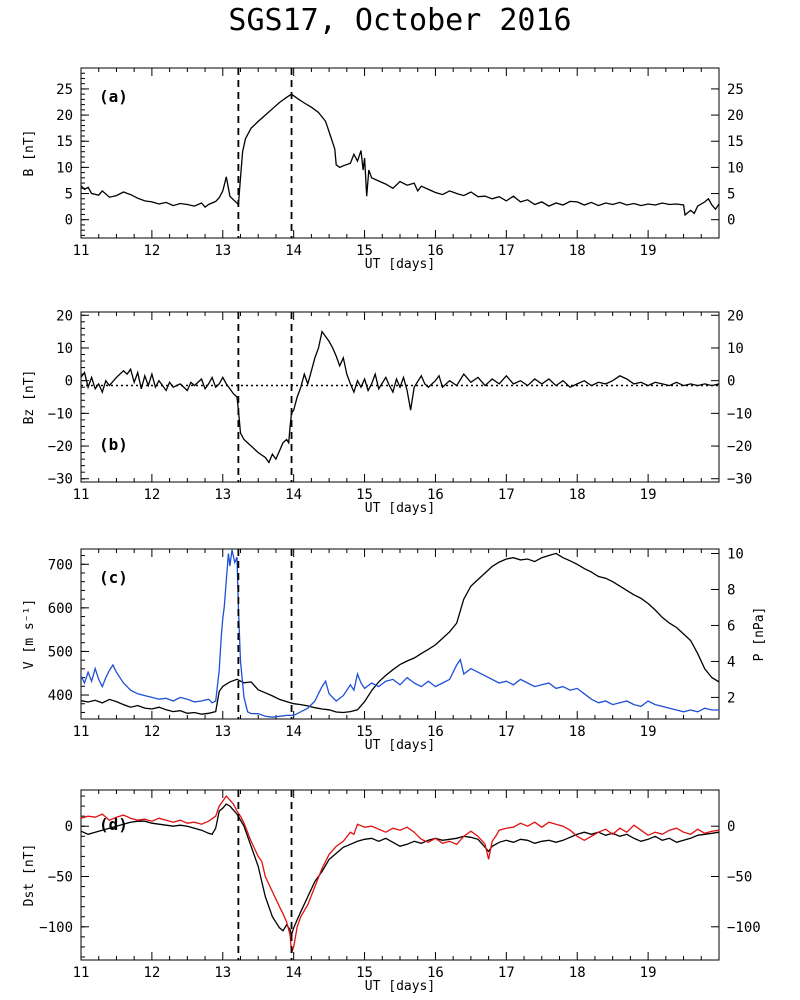 The image size is (800, 1000). I want to click on series-line-dst-predicted, so click(400, 874).